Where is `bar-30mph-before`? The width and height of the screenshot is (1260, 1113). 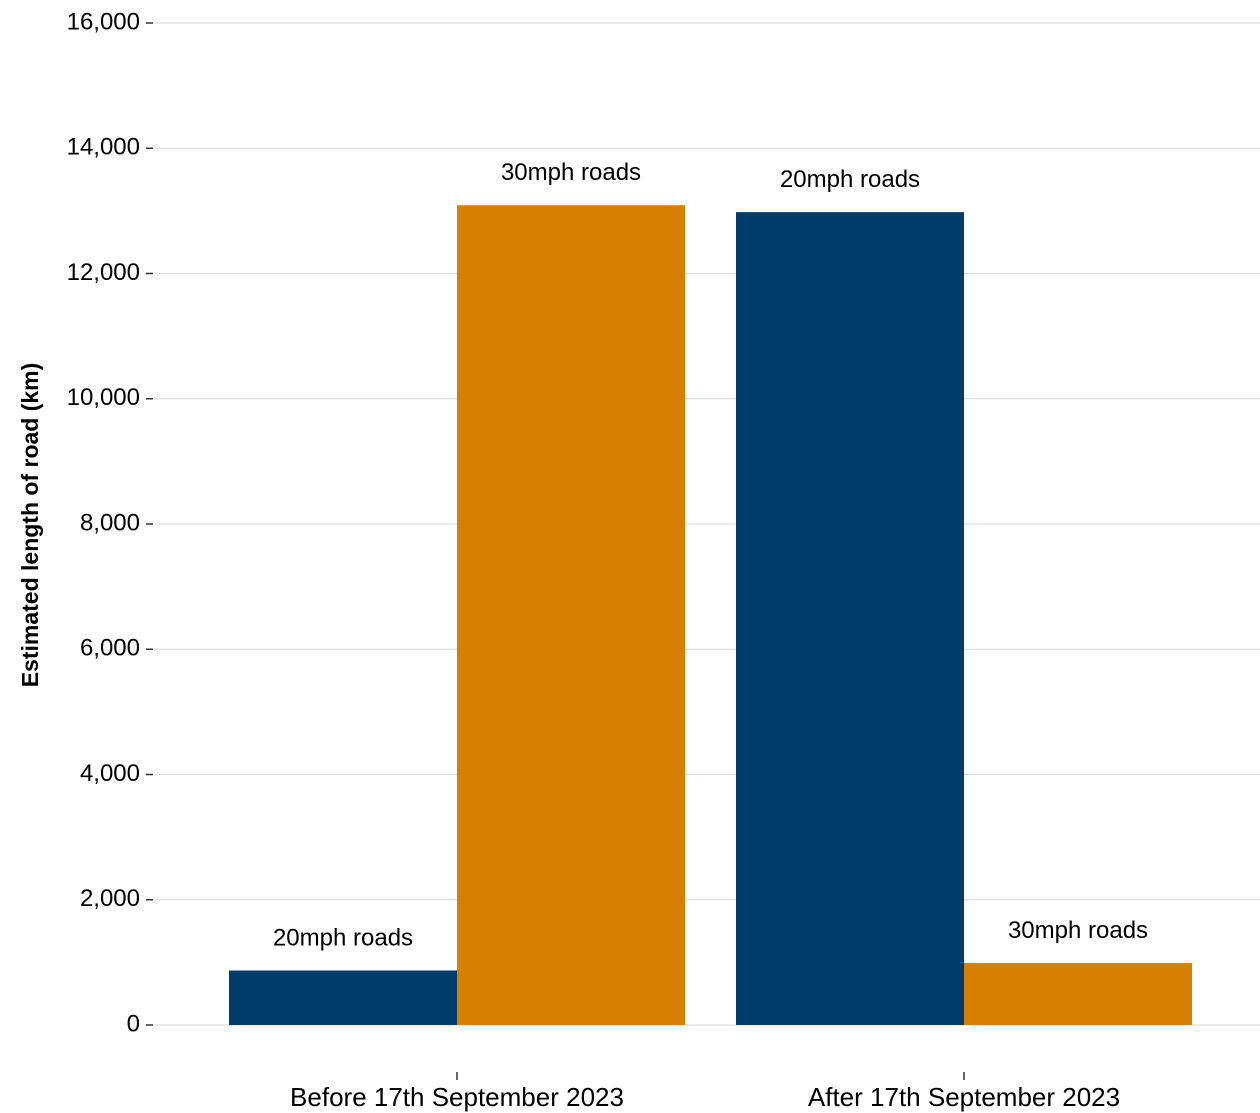
bar-30mph-before is located at coordinates (571, 615).